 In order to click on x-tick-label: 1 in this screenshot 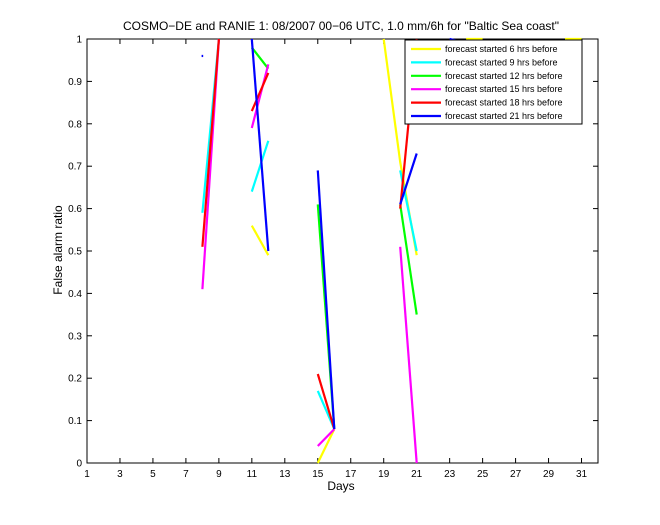, I will do `click(87, 474)`.